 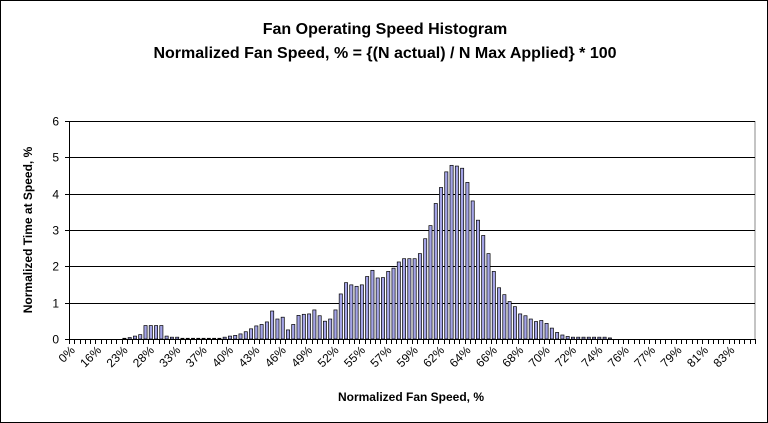 What do you see at coordinates (433, 356) in the screenshot?
I see `x-tick-label: 62%` at bounding box center [433, 356].